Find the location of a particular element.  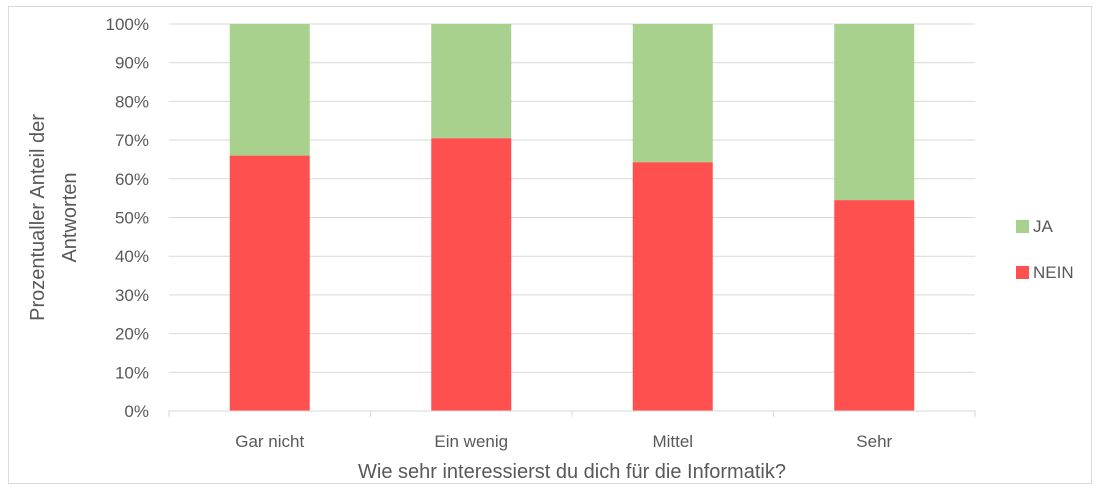

x-tick-label: Ein wenig is located at coordinates (471, 441).